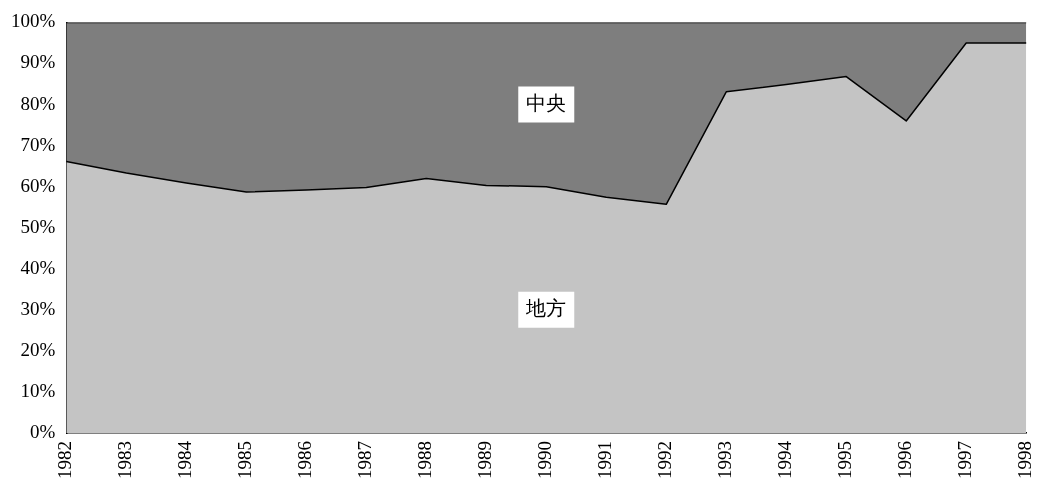  Describe the element at coordinates (1025, 460) in the screenshot. I see `x-tick-label: 1998` at that location.